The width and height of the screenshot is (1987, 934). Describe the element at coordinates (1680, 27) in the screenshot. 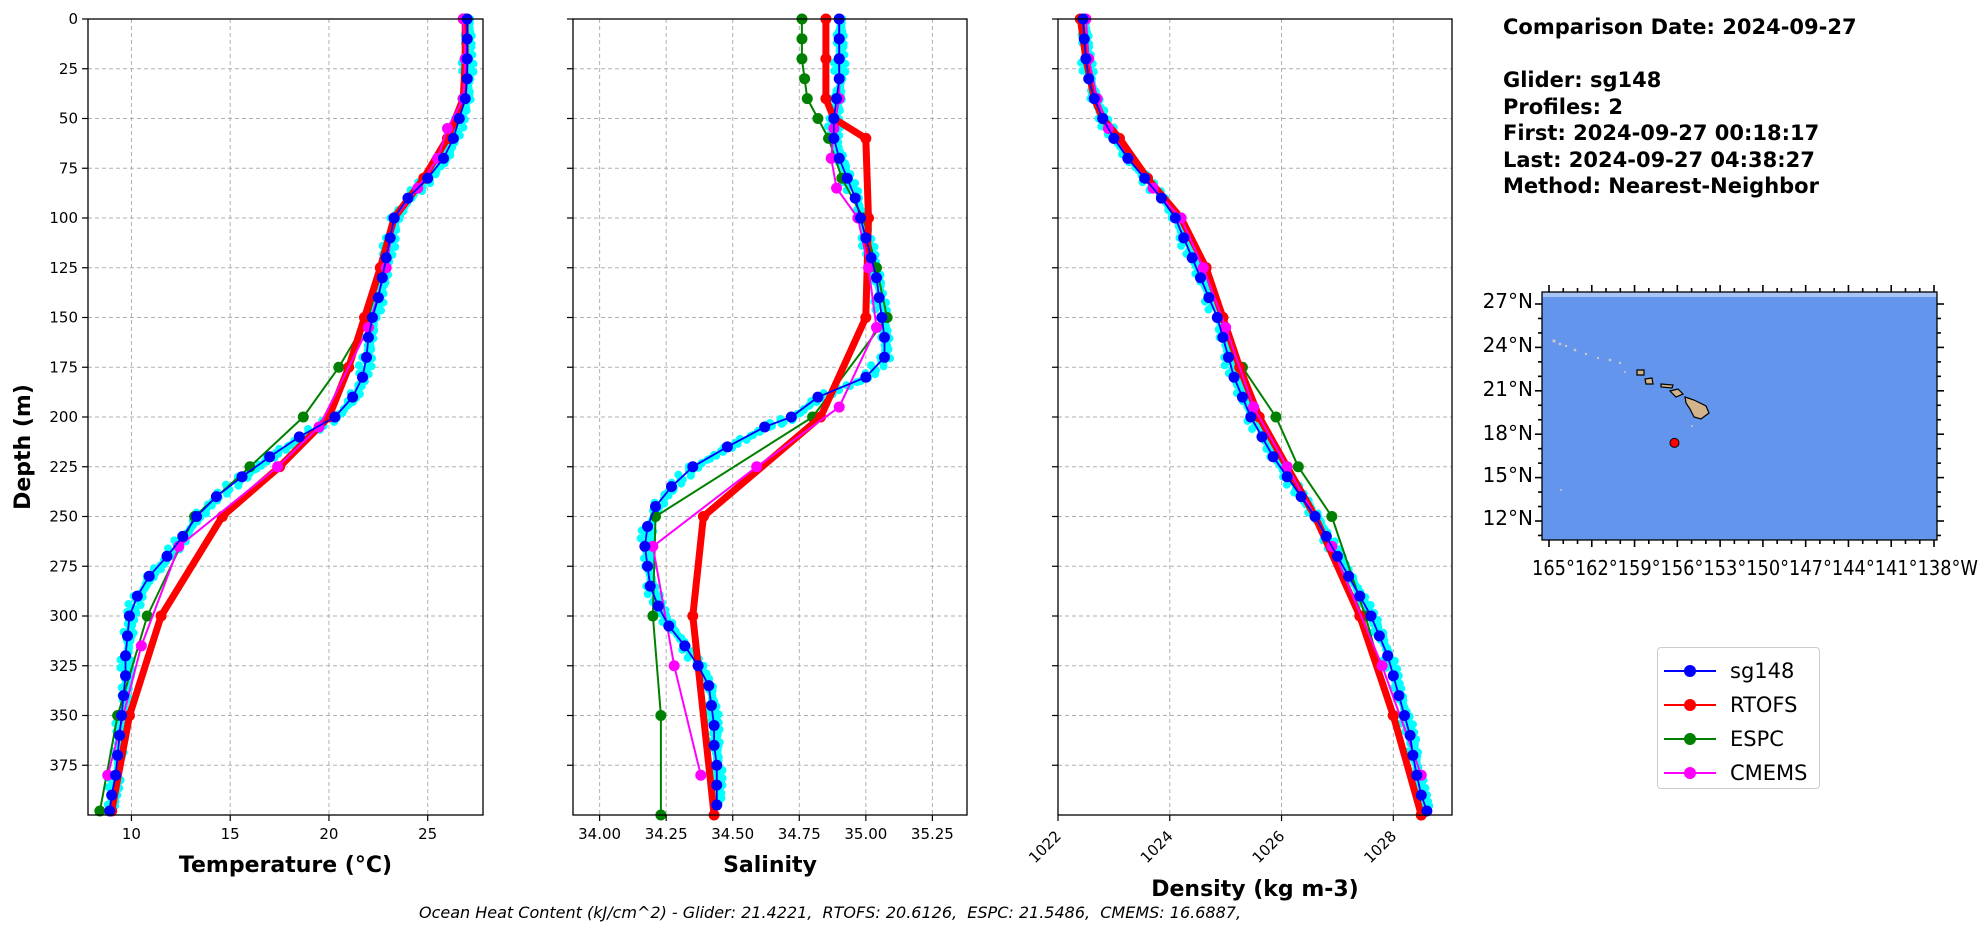

I see `comparison-date: Comparison Date: 2024-09-27` at that location.